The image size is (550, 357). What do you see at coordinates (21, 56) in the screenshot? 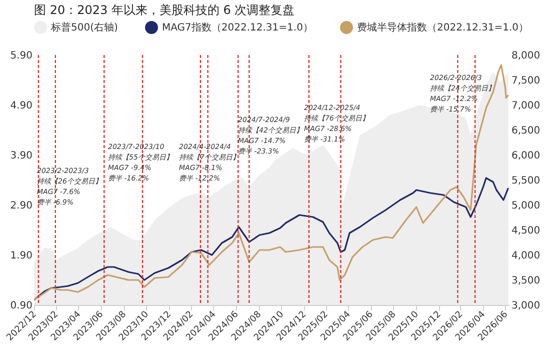
I see `y-tick-label: 5.90` at bounding box center [21, 56].